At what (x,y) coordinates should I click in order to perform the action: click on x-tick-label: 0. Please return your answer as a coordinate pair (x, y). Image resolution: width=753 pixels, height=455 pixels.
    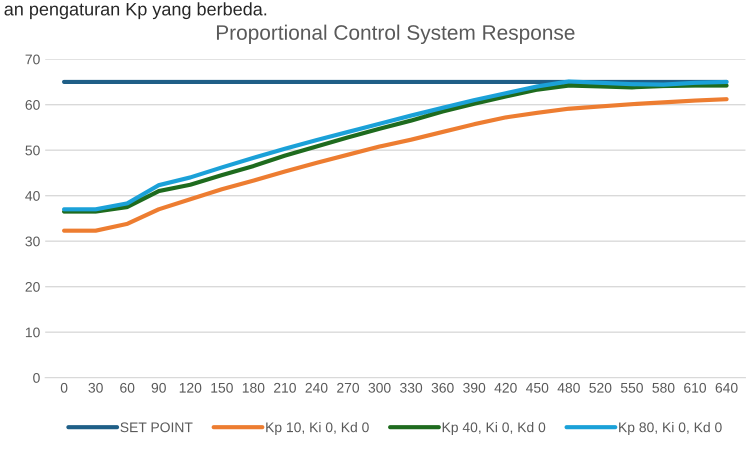
    Looking at the image, I should click on (64, 387).